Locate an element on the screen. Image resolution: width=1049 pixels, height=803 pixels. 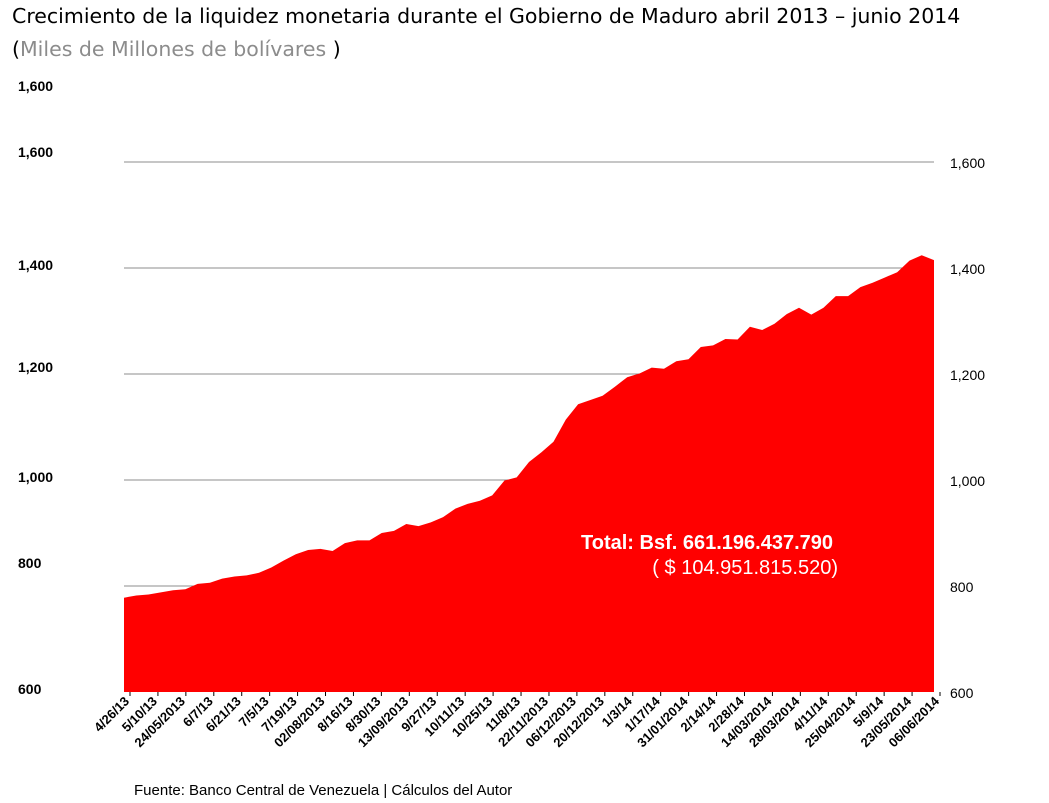
left-axis-label: 1,400 is located at coordinates (35, 265).